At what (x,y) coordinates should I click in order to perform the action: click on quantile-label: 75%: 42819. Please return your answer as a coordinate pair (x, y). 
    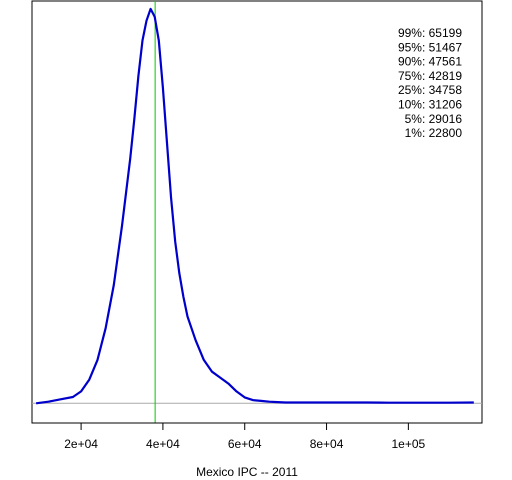
    Looking at the image, I should click on (430, 76).